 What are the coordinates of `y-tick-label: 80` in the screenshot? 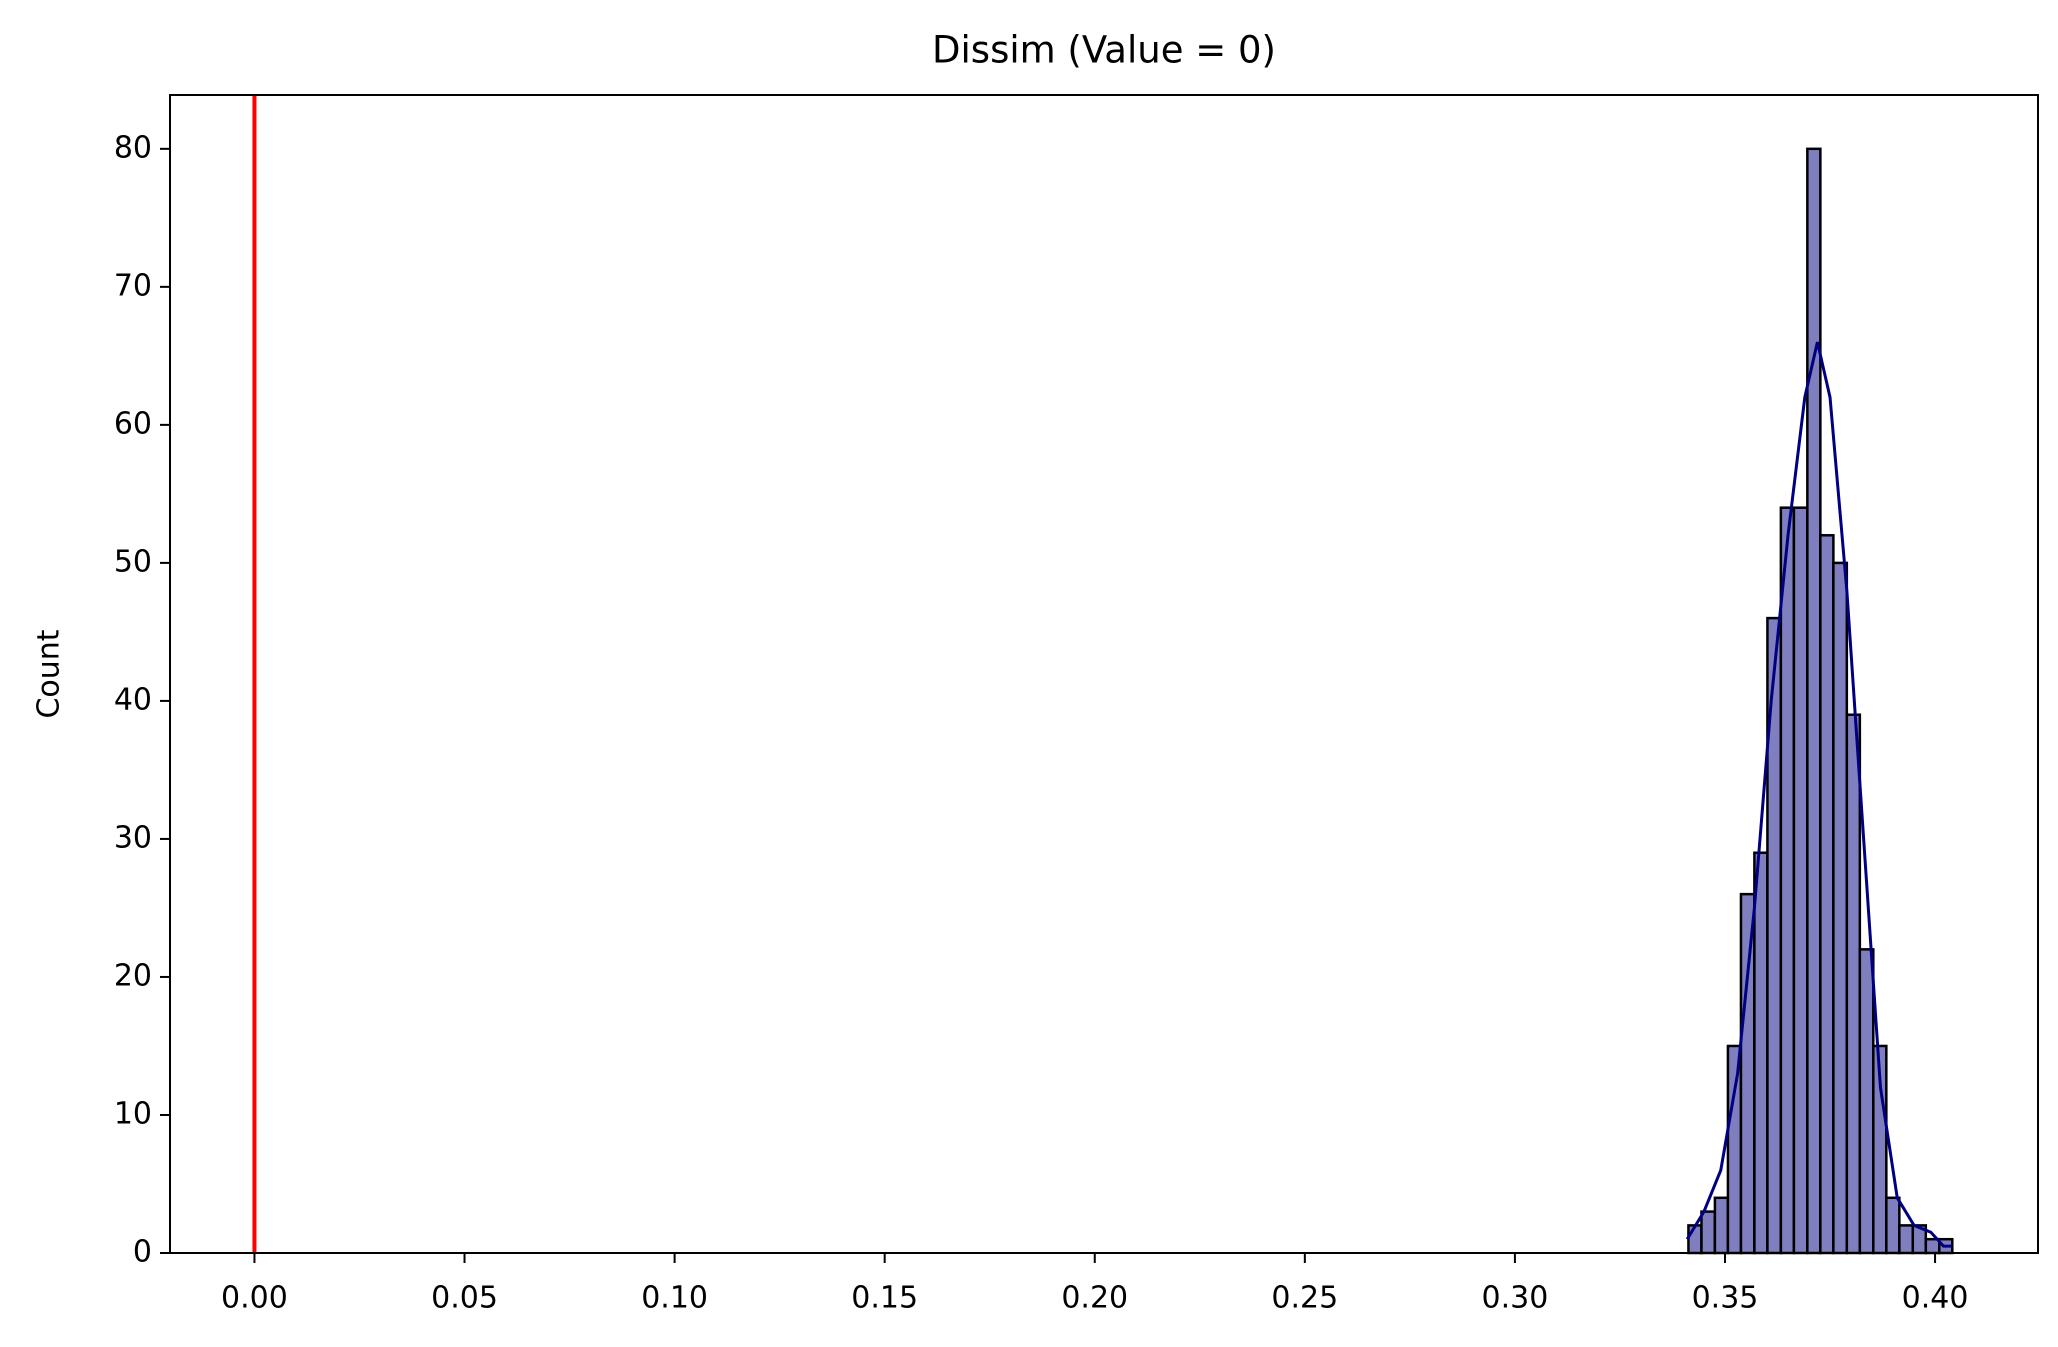 It's located at (133, 147).